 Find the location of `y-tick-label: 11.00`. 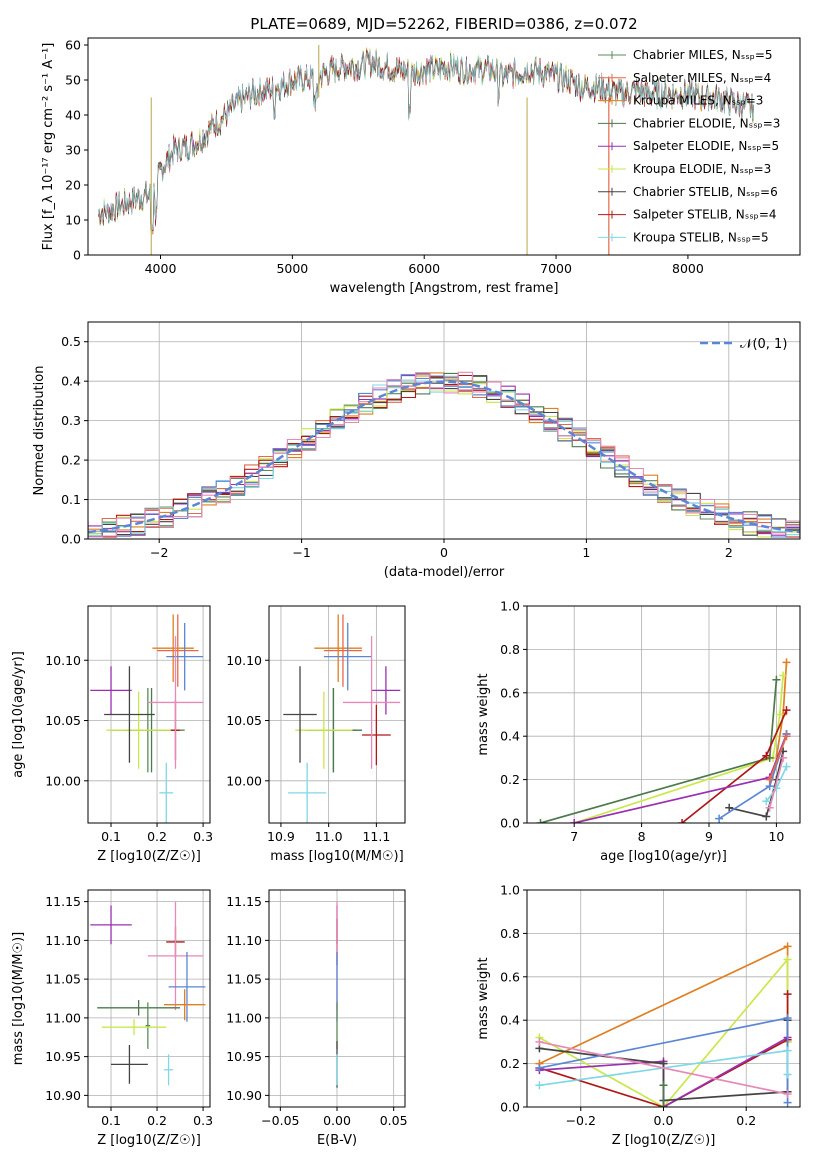

y-tick-label: 11.00 is located at coordinates (244, 1017).